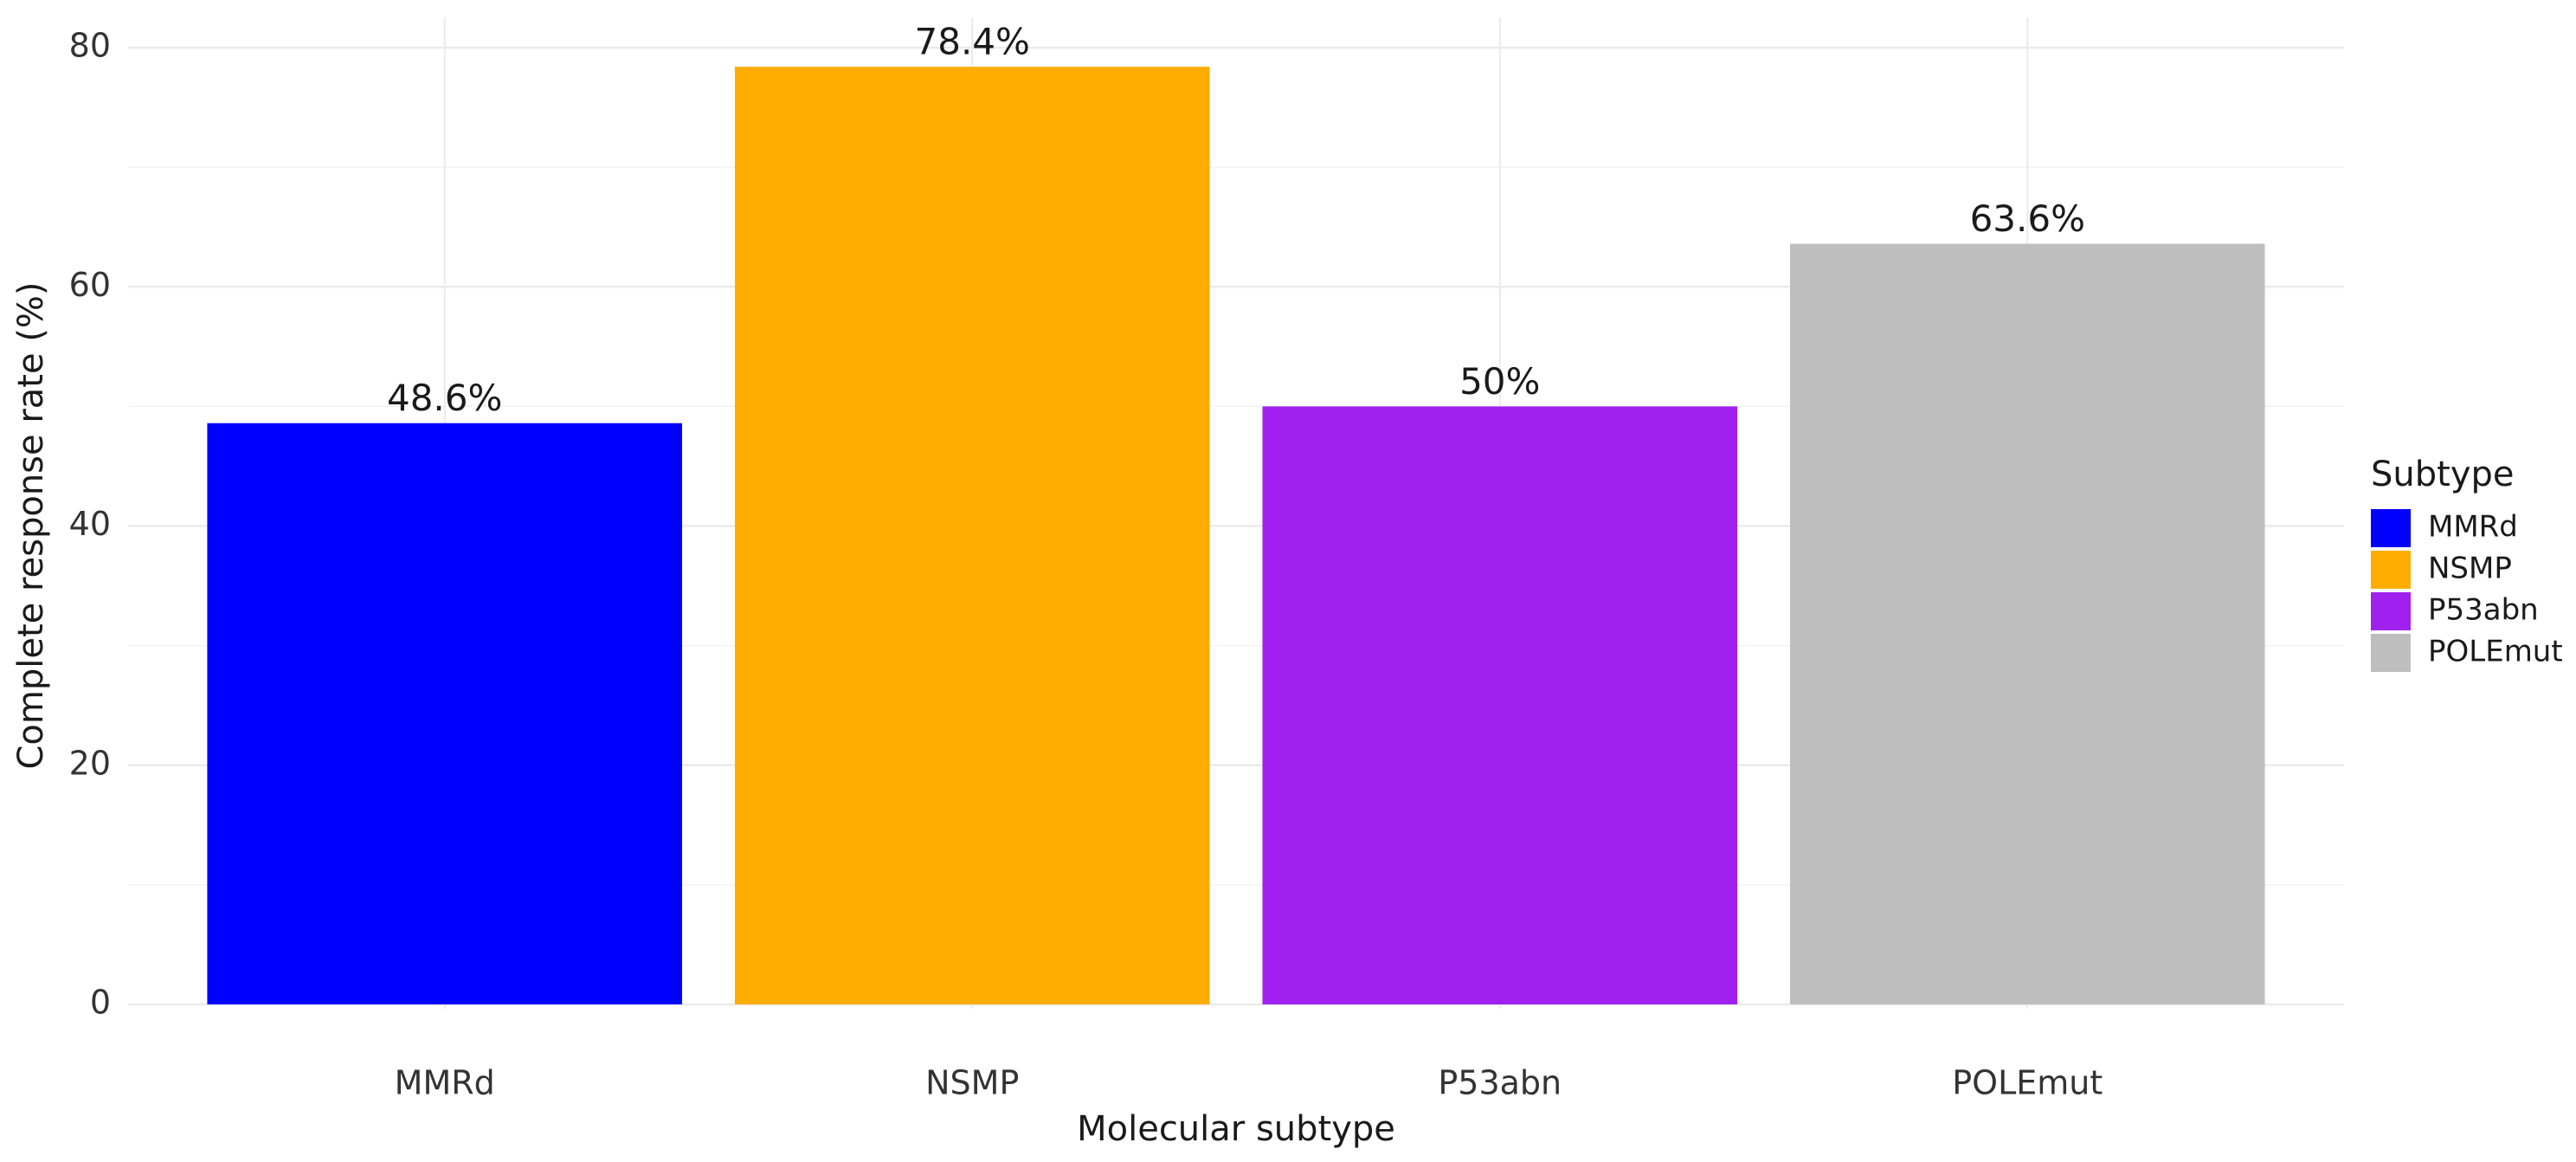 This screenshot has width=2576, height=1162. I want to click on value-label: 50%, so click(1499, 382).